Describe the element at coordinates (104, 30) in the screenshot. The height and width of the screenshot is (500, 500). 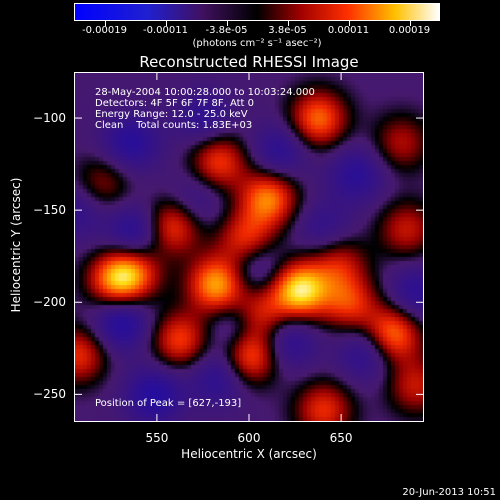
I see `colorbar-tick-label: -0.00019` at that location.